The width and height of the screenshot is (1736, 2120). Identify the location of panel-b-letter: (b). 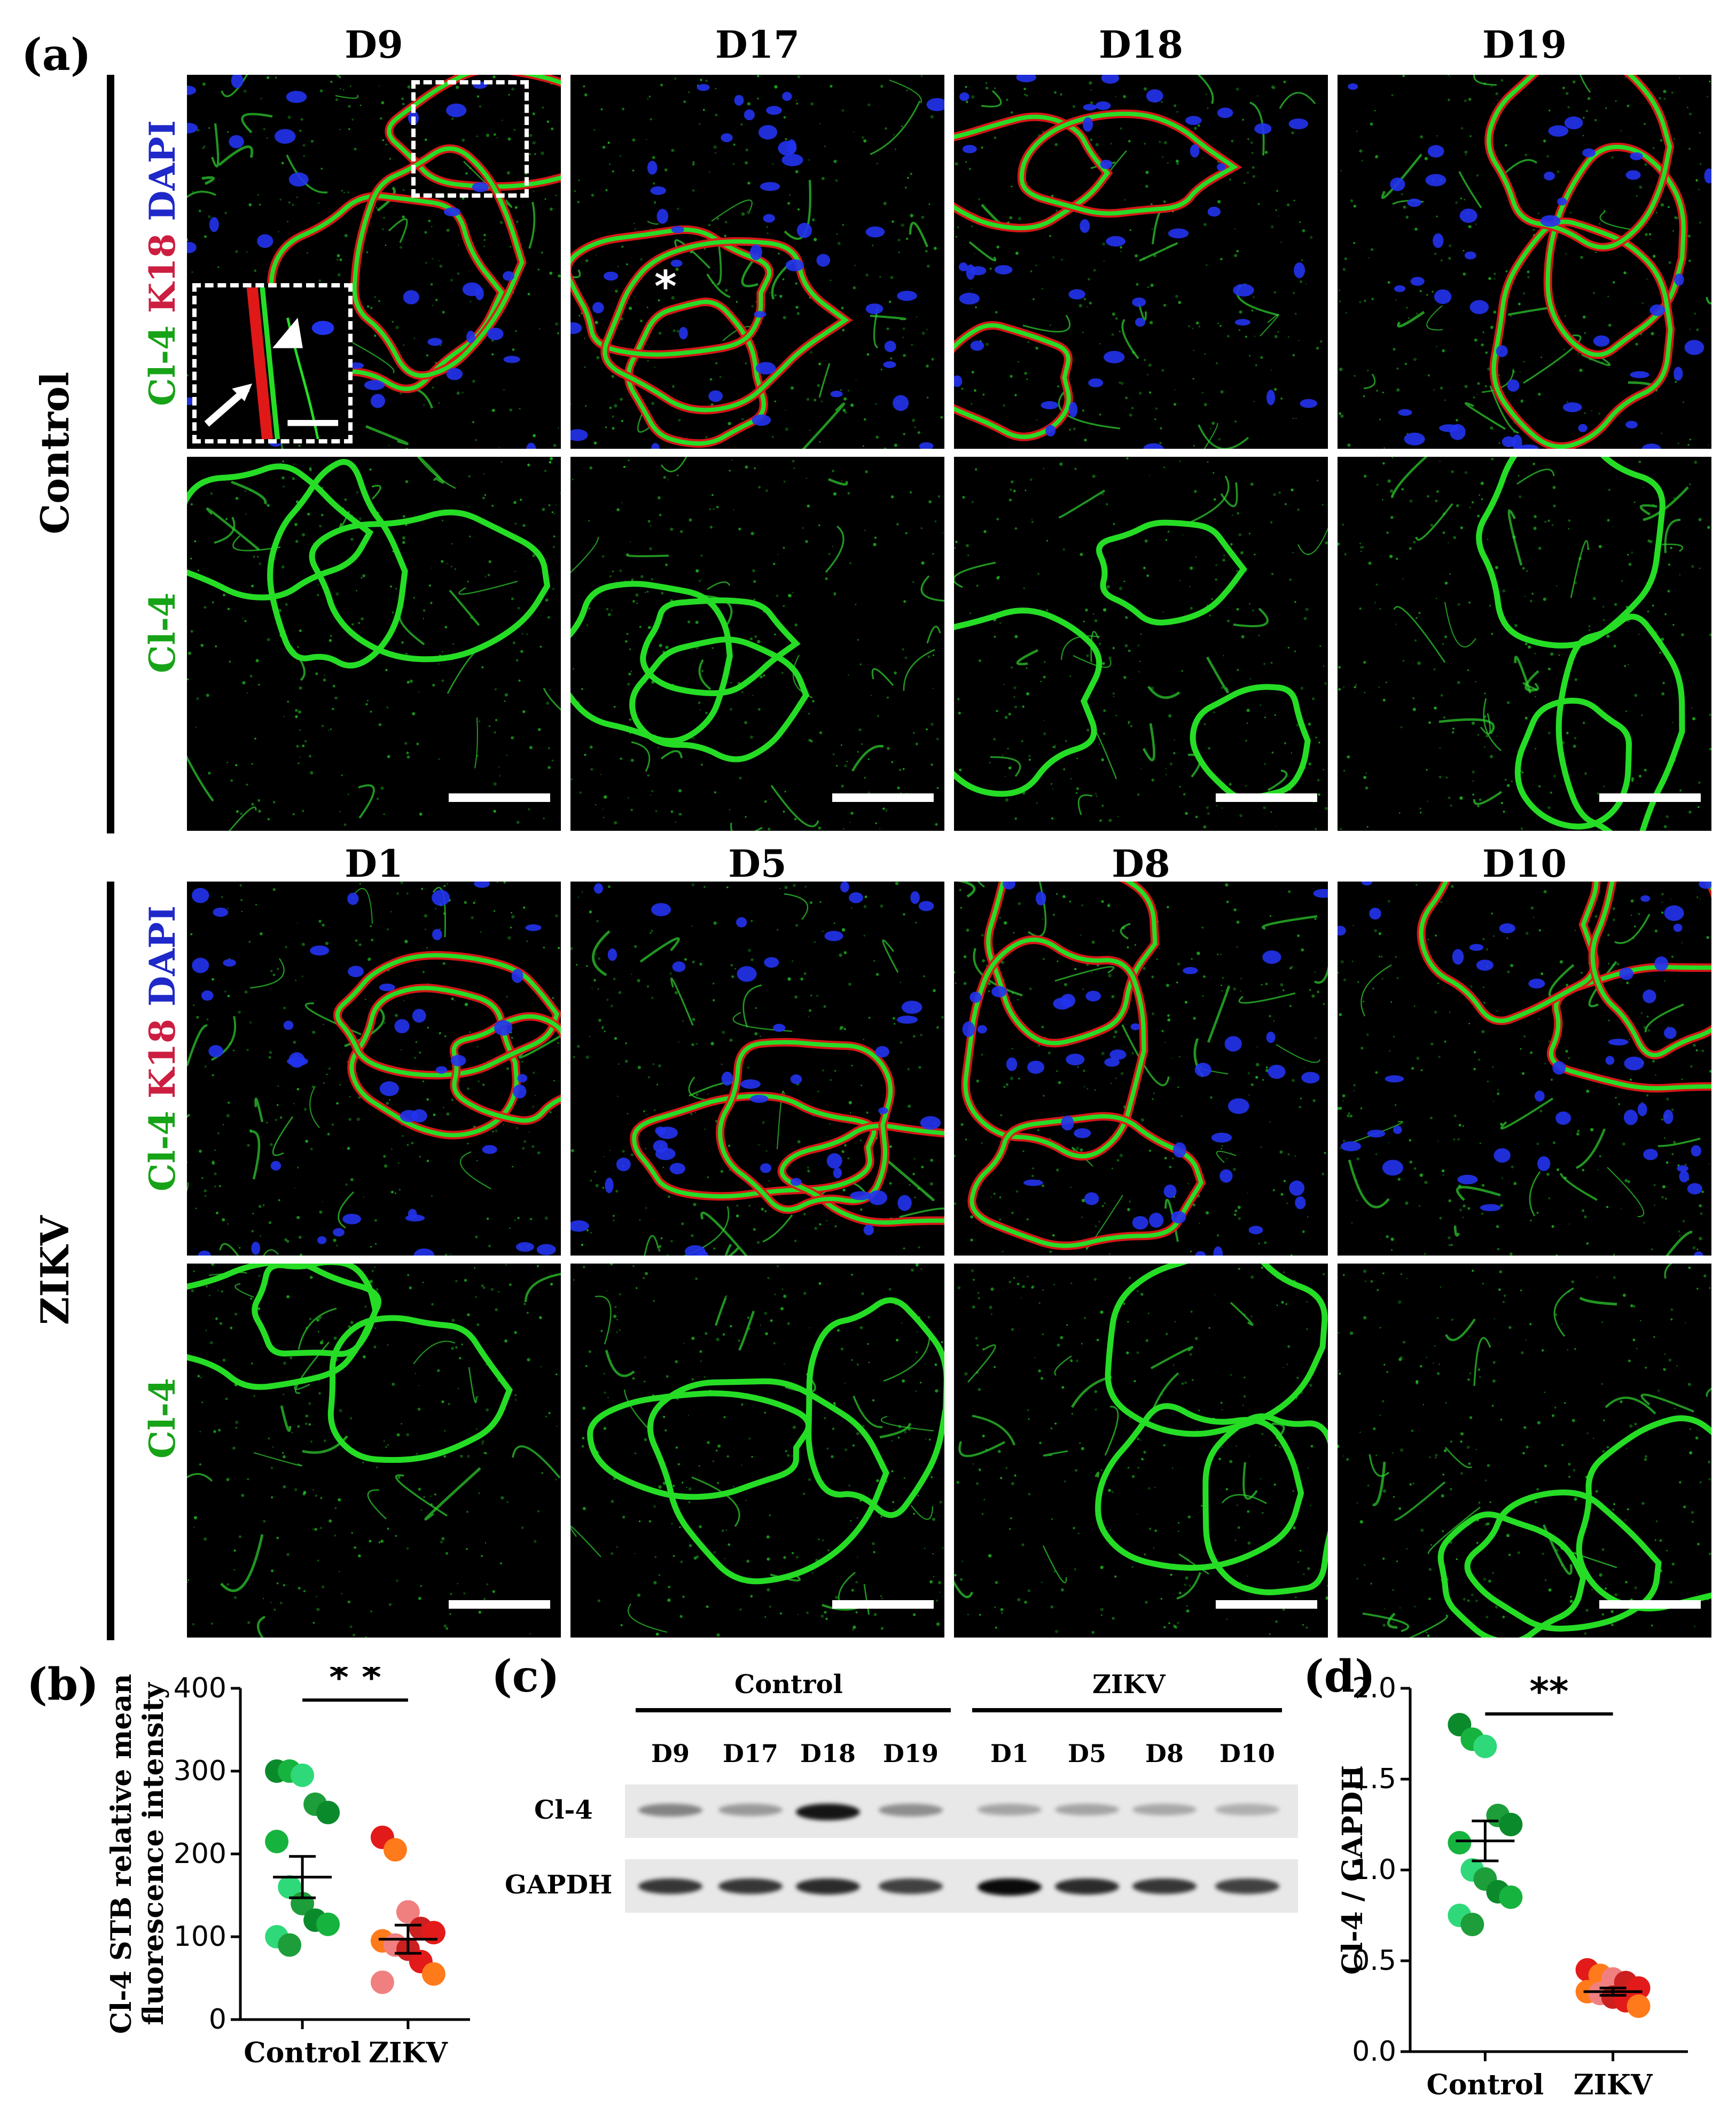
(63, 1685).